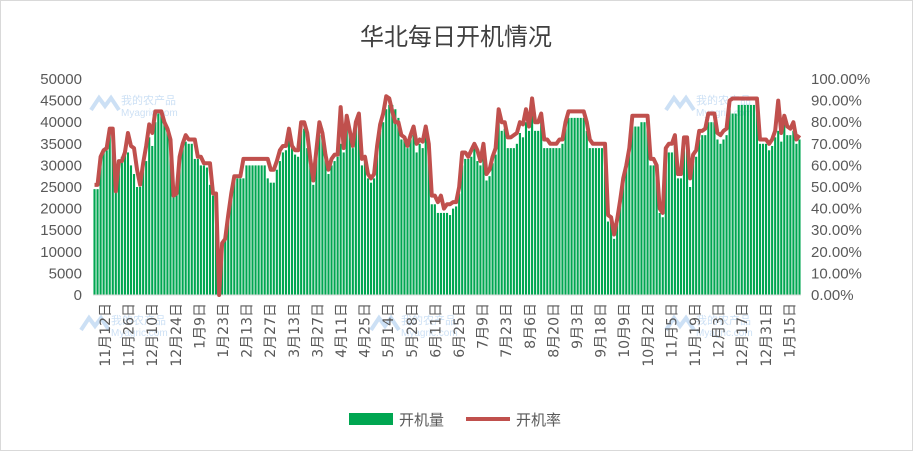 The image size is (913, 451). I want to click on legend-label-kaijiliang: 开机量, so click(421, 420).